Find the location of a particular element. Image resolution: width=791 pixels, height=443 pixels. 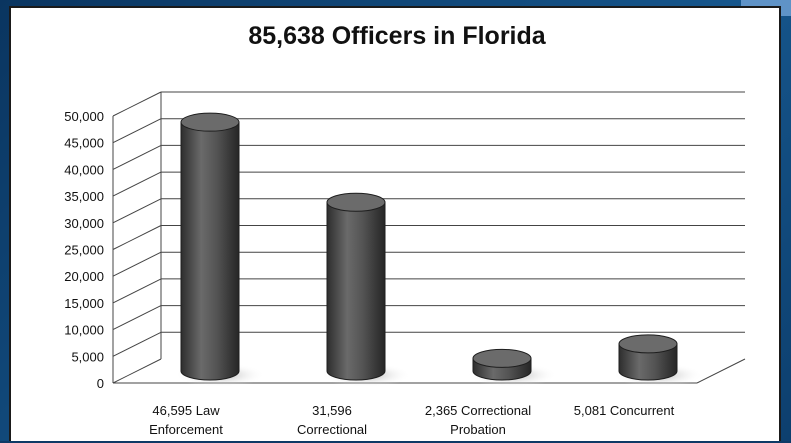

y-tick-label: 30,000 is located at coordinates (84, 223).